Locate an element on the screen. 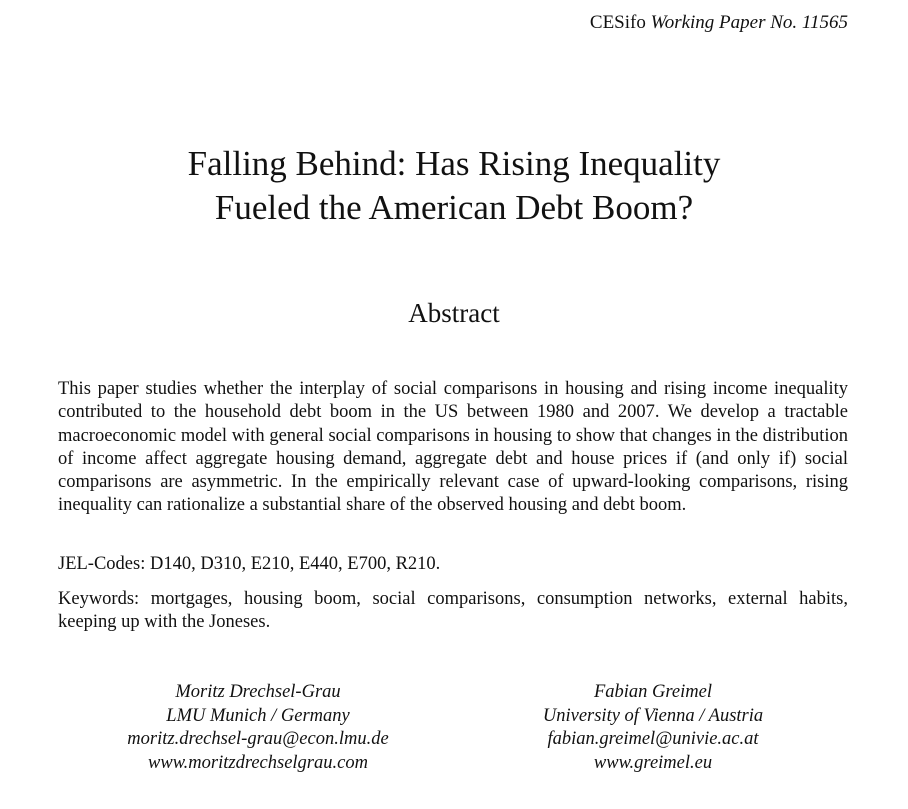  author-affiliation: LMU Munich / Germany is located at coordinates (258, 715).